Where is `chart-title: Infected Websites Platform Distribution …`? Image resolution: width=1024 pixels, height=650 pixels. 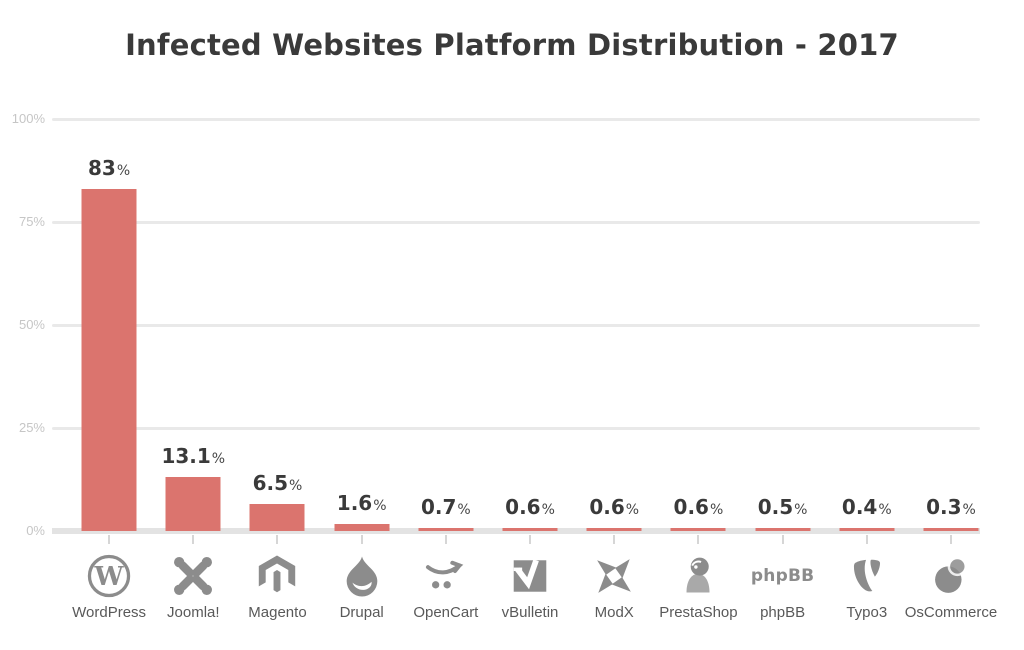
chart-title: Infected Websites Platform Distribution … is located at coordinates (512, 45).